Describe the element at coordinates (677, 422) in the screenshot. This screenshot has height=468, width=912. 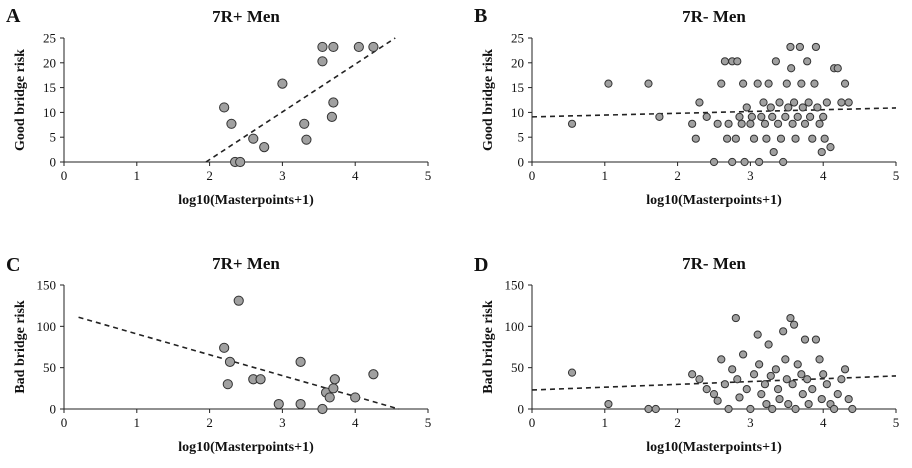
I see `x-tick-label: 2` at that location.